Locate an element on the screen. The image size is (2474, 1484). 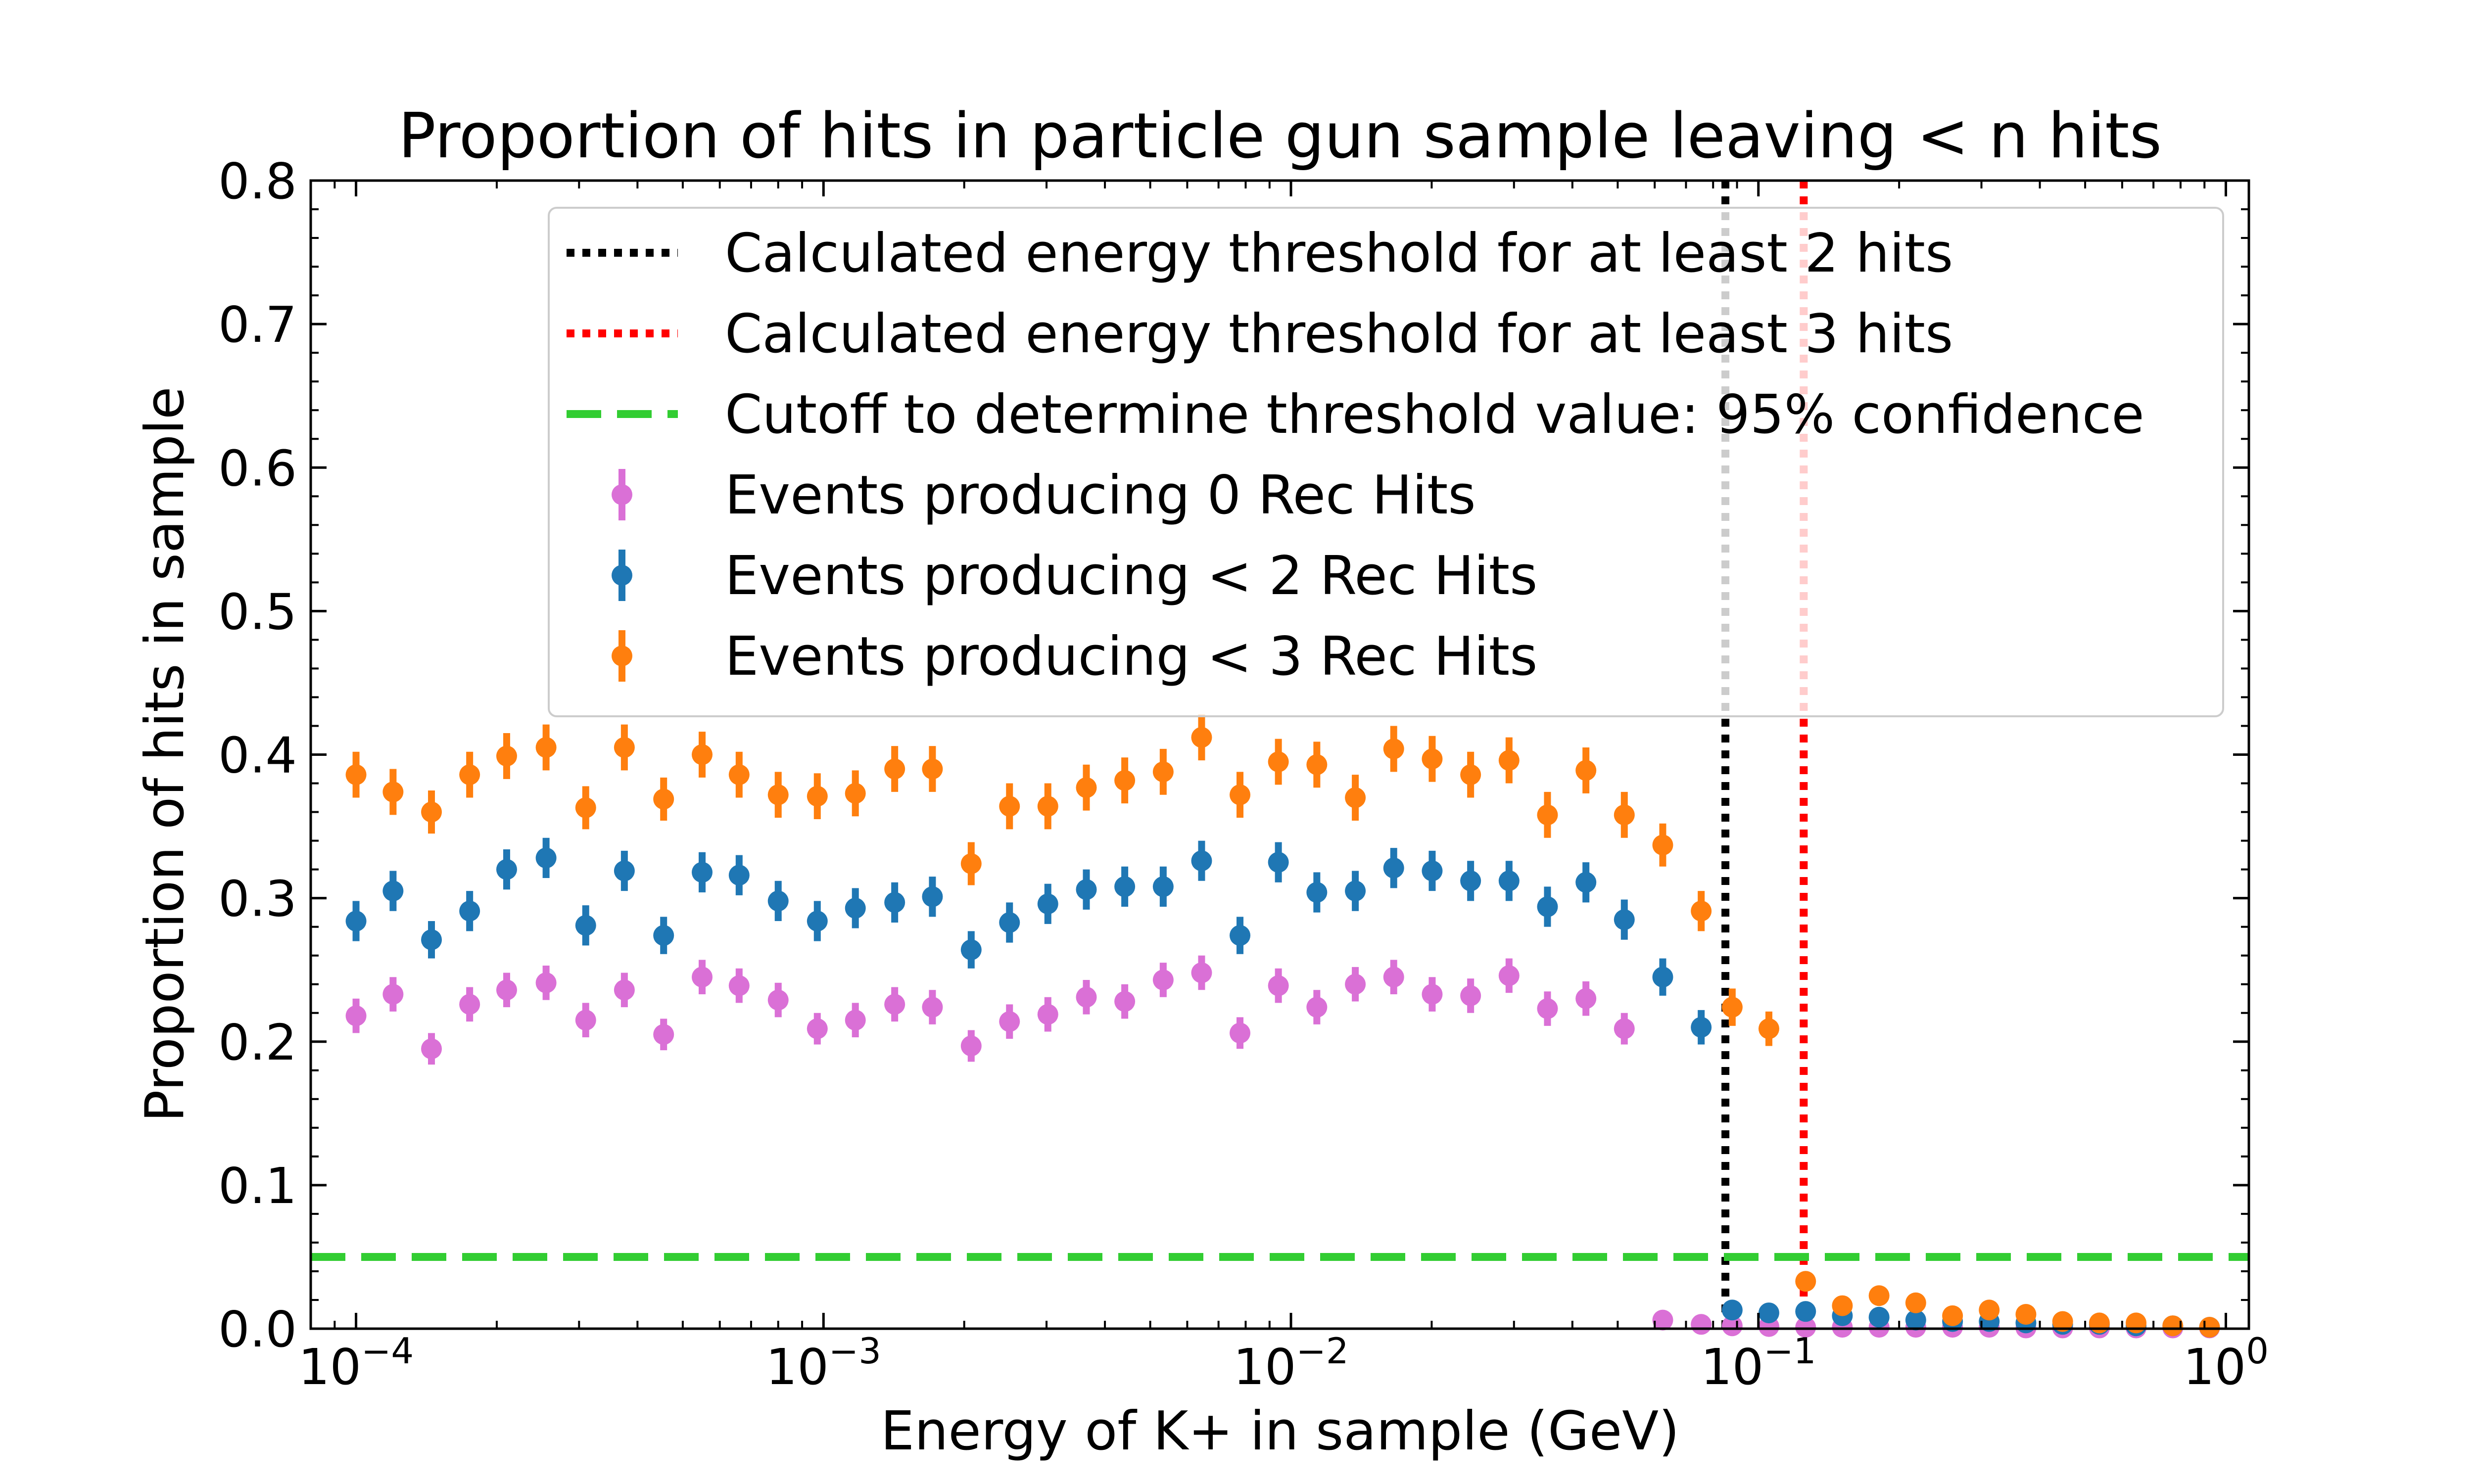
x-tick-label: 10⁰ is located at coordinates (2226, 1363).